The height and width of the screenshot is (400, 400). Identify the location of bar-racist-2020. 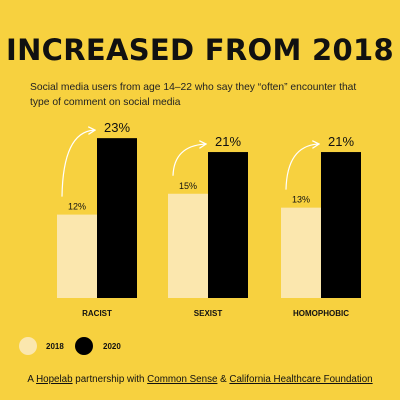
(117, 218).